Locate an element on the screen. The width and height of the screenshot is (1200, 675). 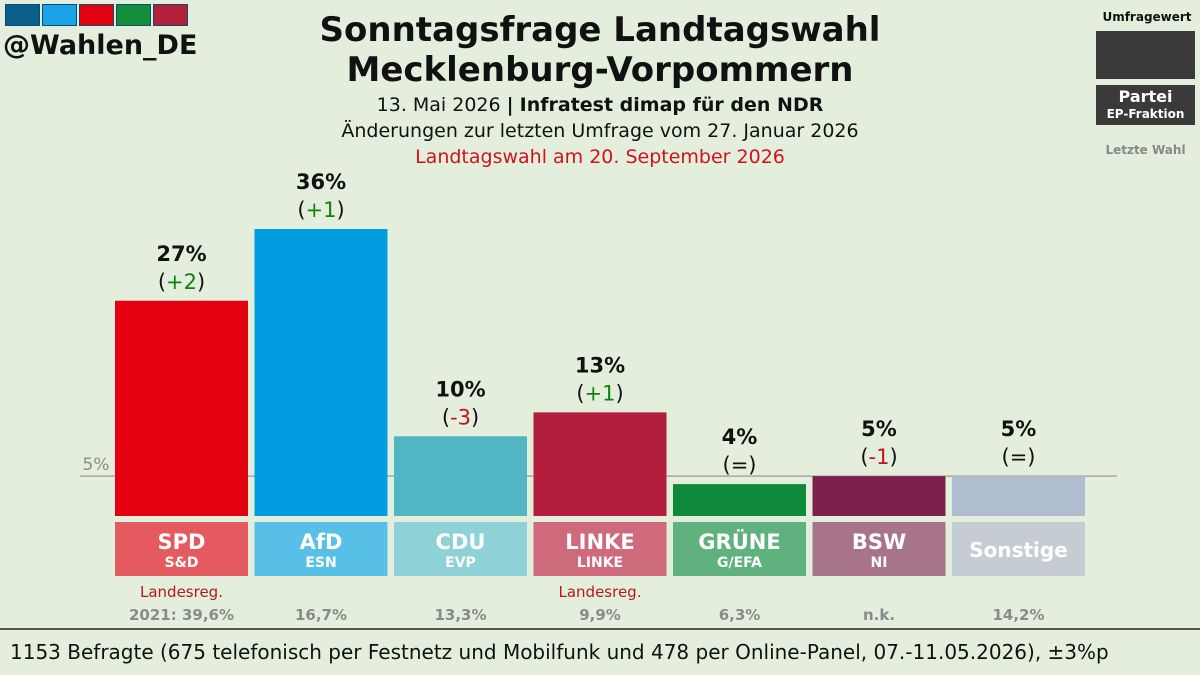
bar-grüne is located at coordinates (739, 500).